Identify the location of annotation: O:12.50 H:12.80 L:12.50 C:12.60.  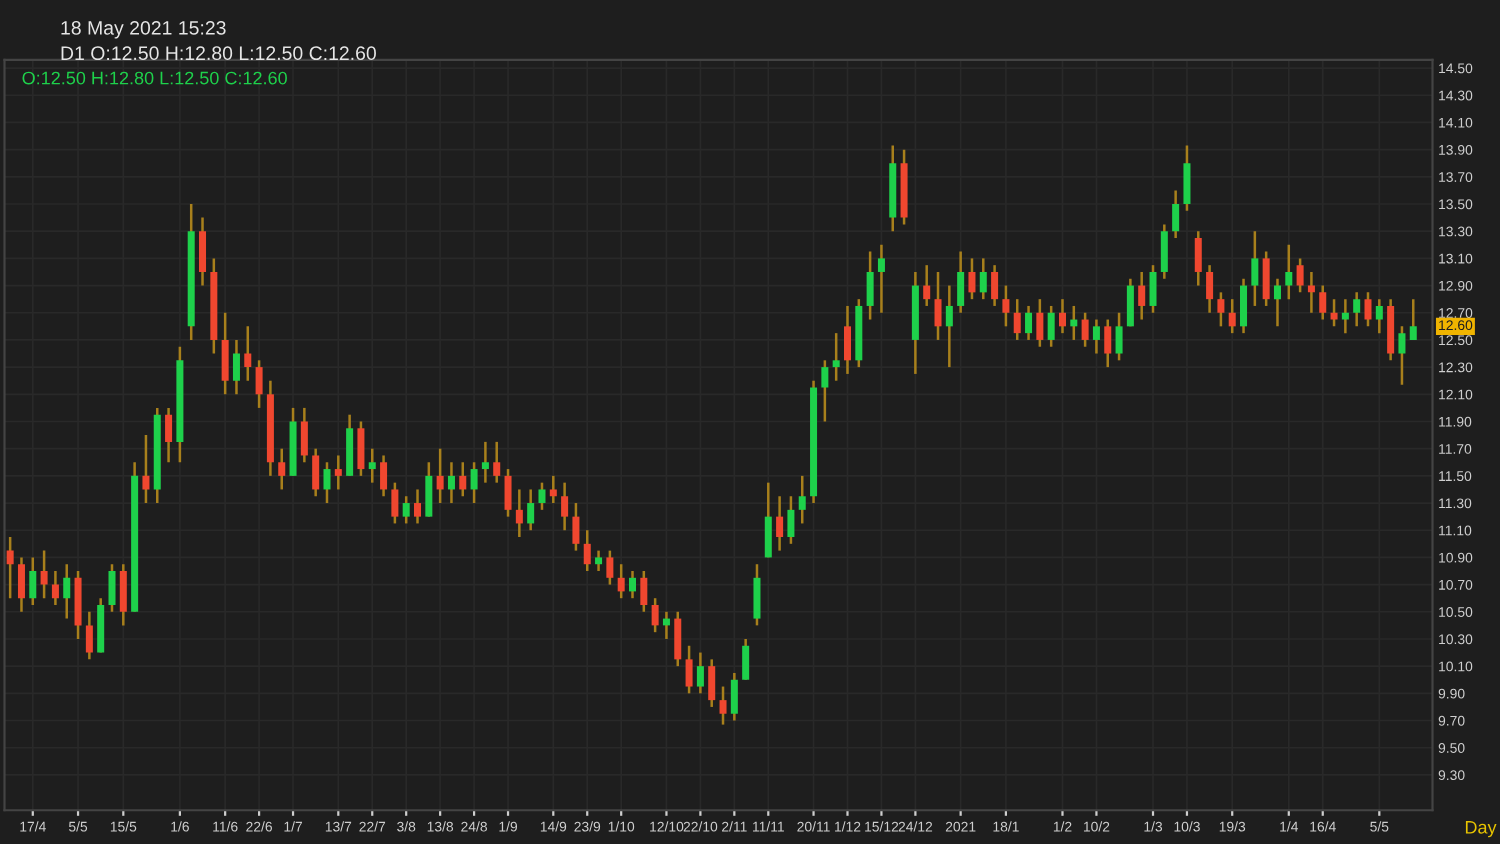
(154, 78).